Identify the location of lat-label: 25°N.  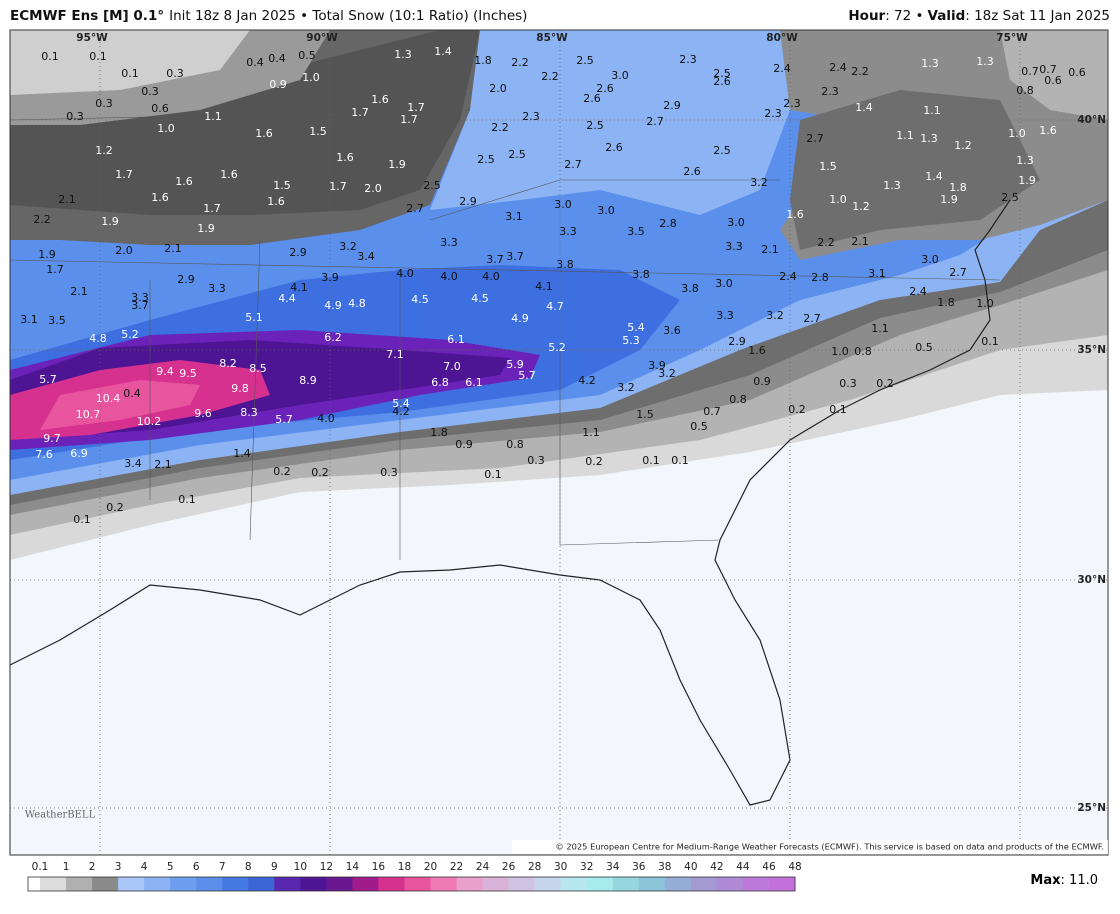
(1091, 808).